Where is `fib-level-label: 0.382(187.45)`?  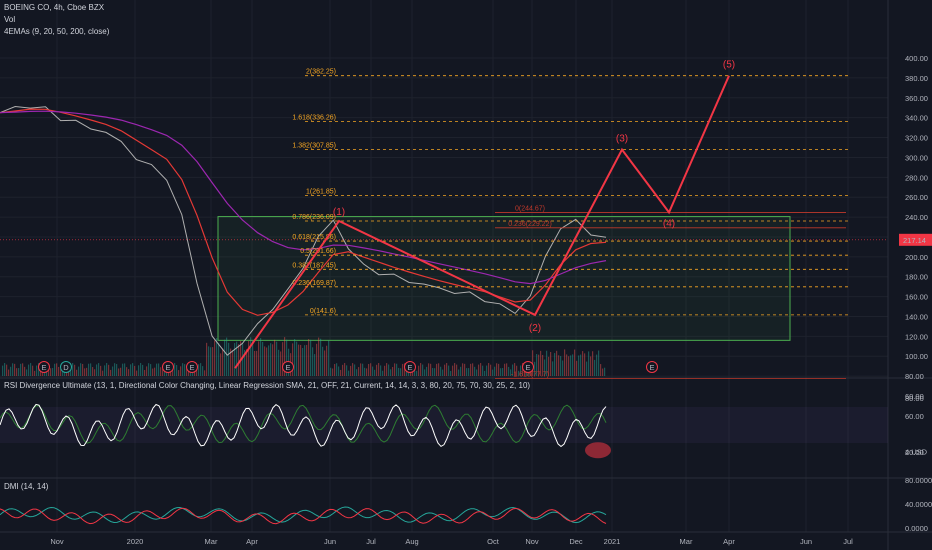
fib-level-label: 0.382(187.45) is located at coordinates (314, 265).